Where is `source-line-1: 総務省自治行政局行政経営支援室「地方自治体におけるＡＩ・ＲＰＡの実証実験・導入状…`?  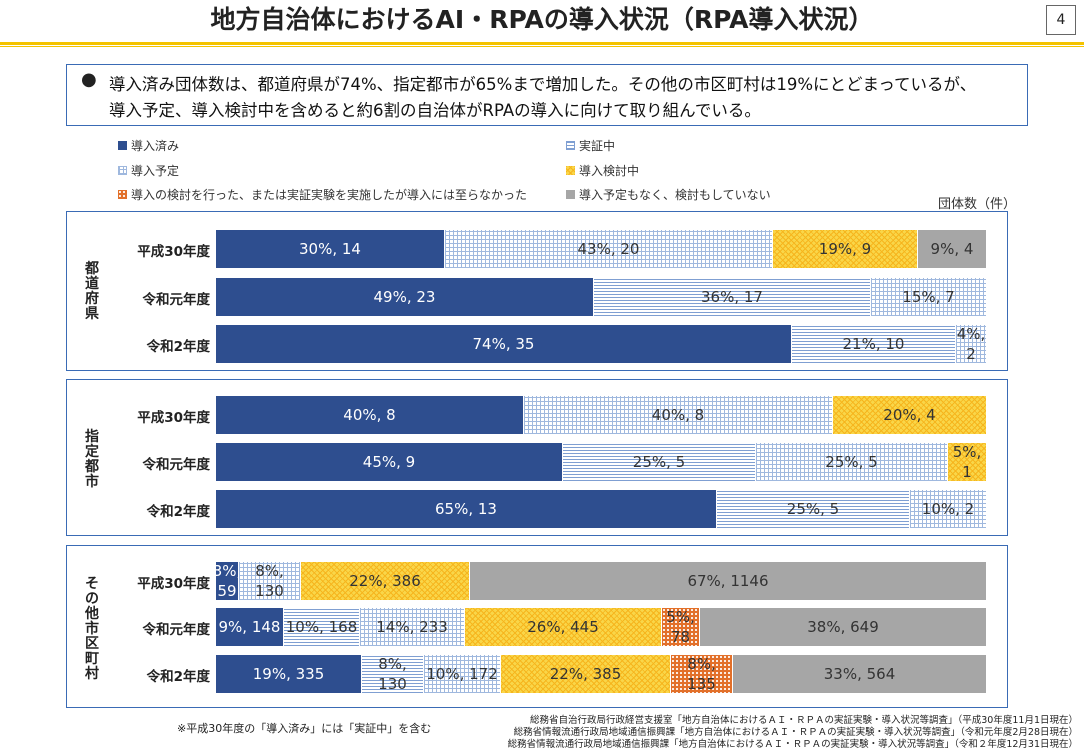
source-line-1: 総務省自治行政局行政経営支援室「地方自治体におけるＡＩ・ＲＰＡの実証実験・導入状… is located at coordinates (804, 720).